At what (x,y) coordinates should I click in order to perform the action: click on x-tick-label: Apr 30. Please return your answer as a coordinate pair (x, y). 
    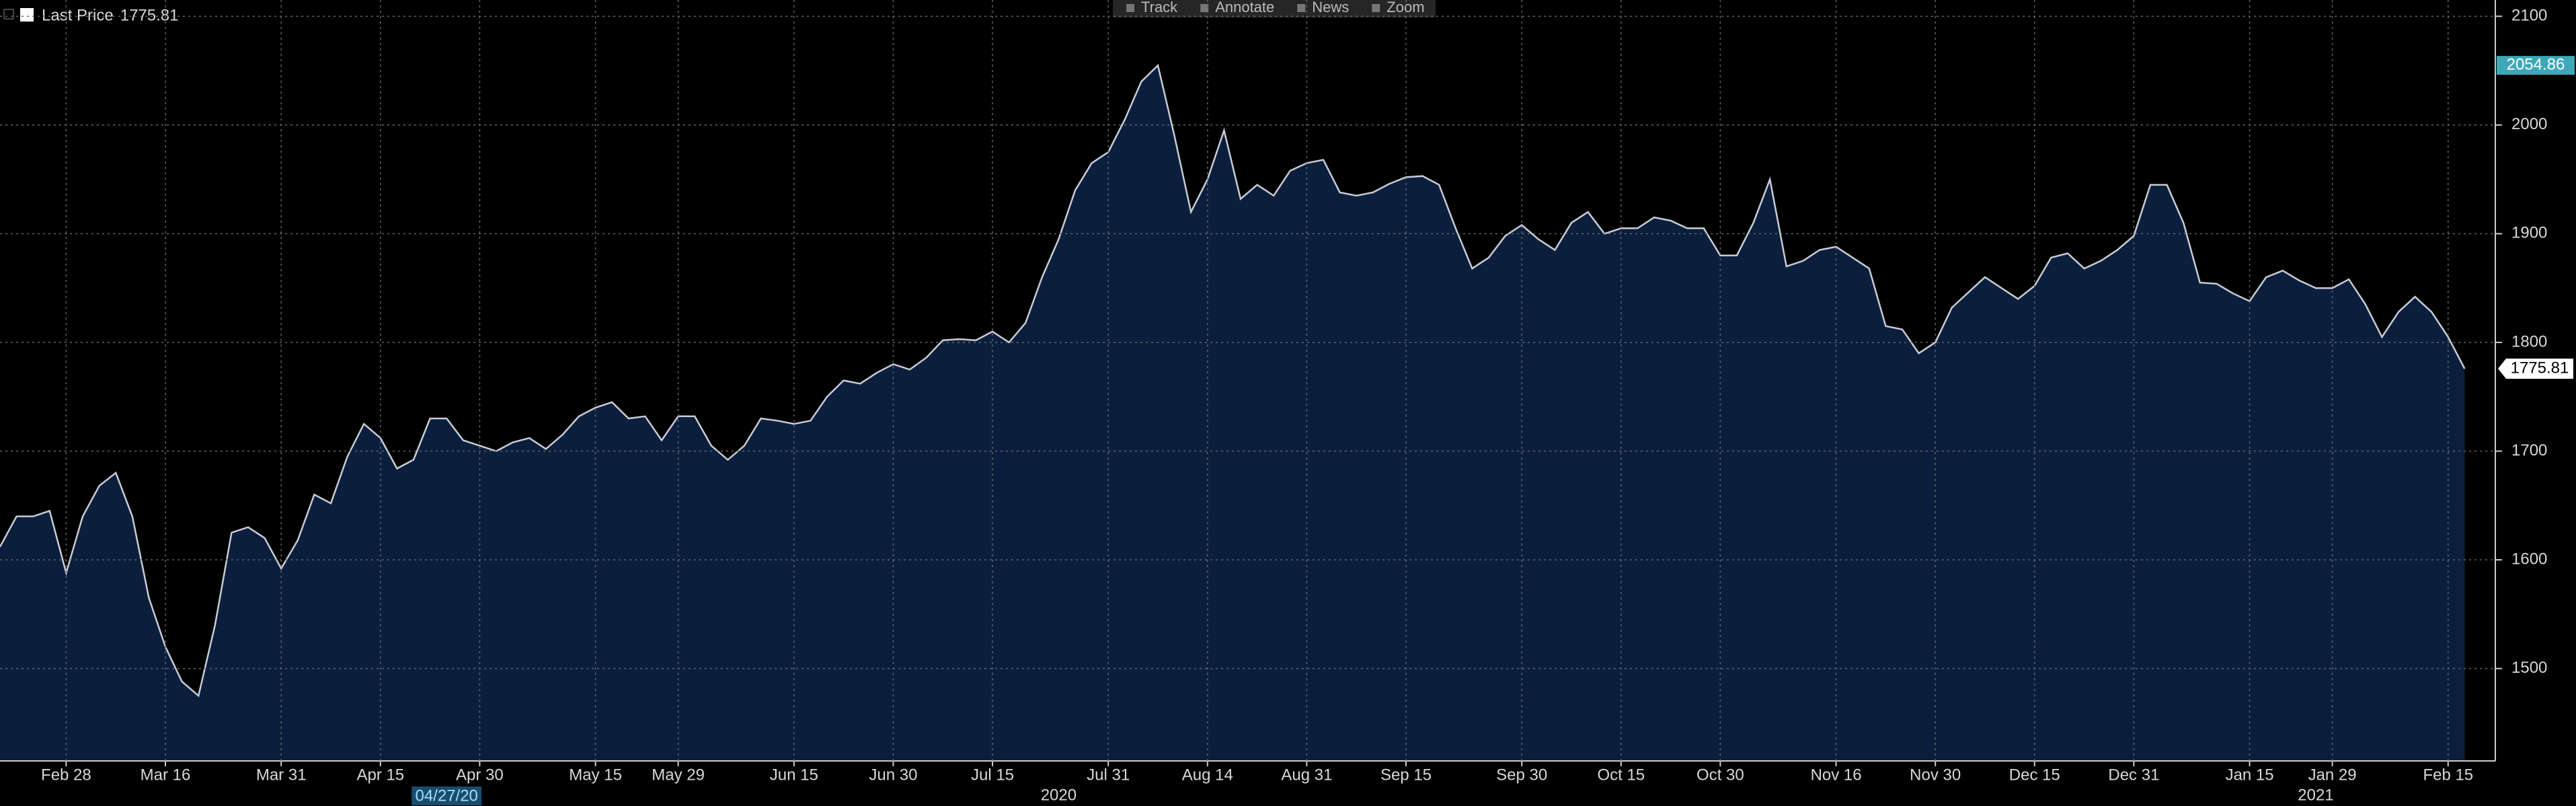
    Looking at the image, I should click on (480, 775).